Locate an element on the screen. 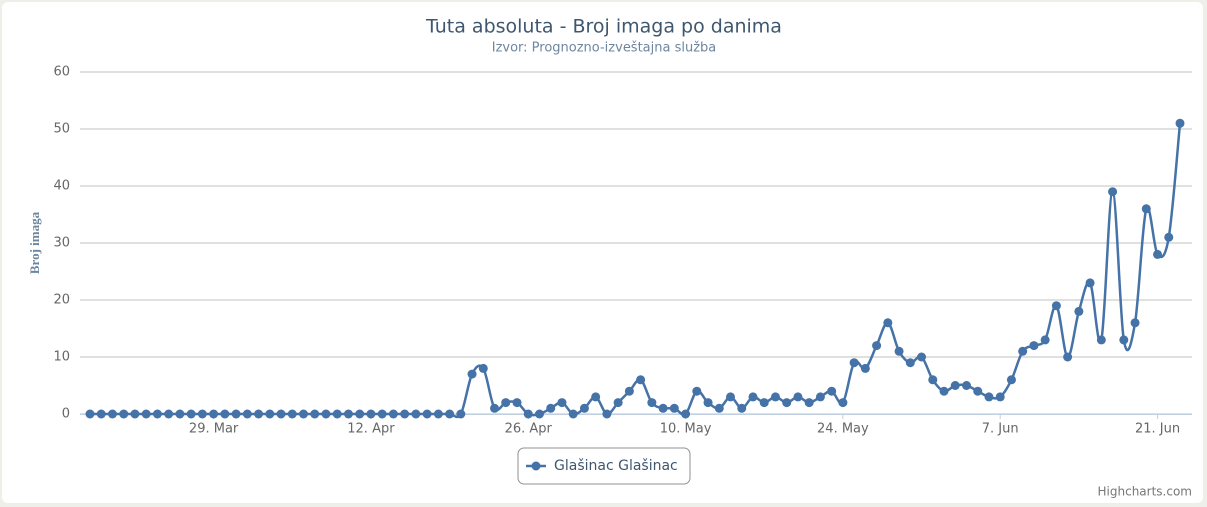 This screenshot has height=507, width=1207. x-tick-label: 12. Apr is located at coordinates (371, 429).